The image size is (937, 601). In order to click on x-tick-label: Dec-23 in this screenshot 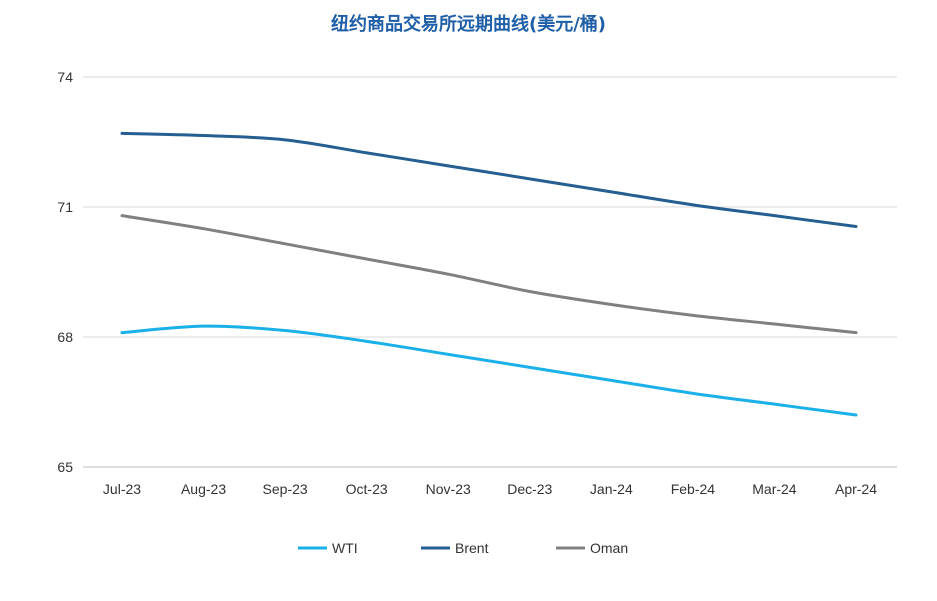, I will do `click(529, 489)`.